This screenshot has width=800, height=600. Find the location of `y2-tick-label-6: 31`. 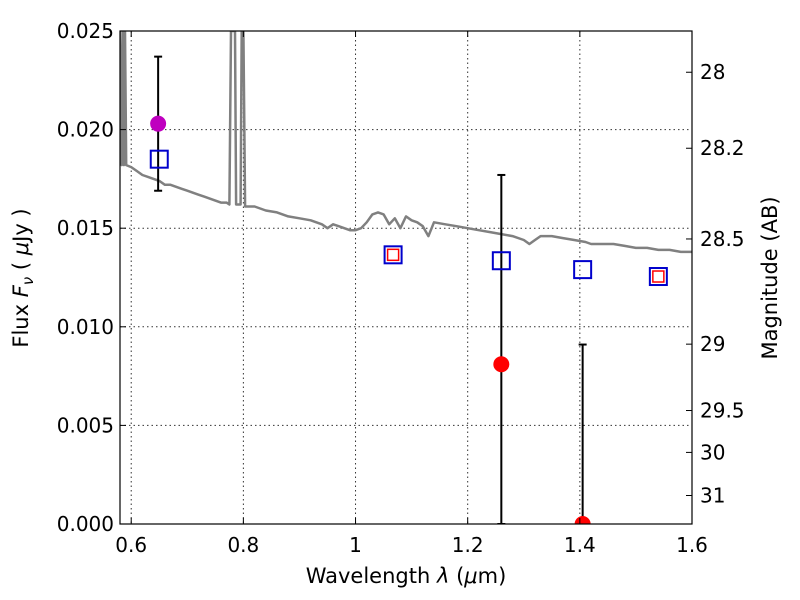

y2-tick-label-6: 31 is located at coordinates (712, 495).